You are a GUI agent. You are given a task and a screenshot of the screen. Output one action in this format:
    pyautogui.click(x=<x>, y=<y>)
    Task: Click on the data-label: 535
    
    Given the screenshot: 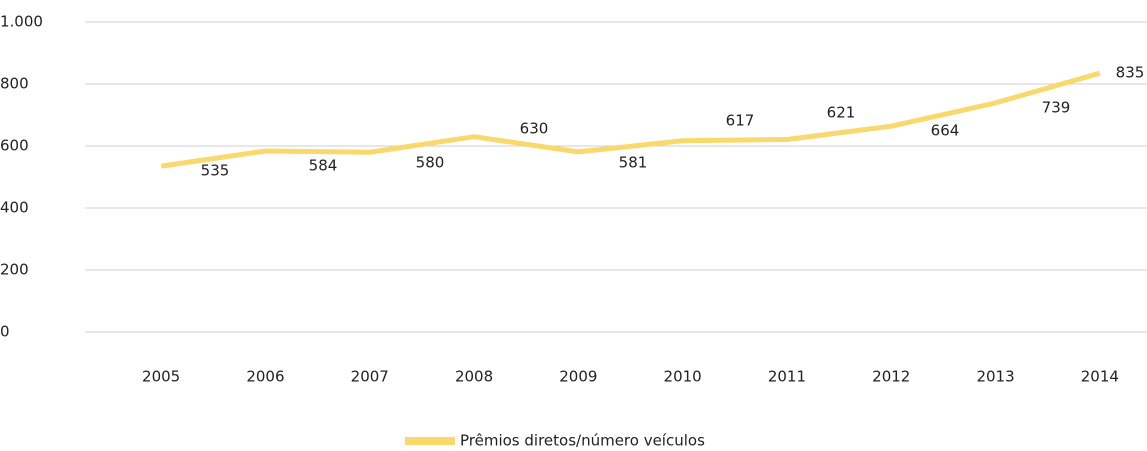 What is the action you would take?
    pyautogui.click(x=215, y=171)
    